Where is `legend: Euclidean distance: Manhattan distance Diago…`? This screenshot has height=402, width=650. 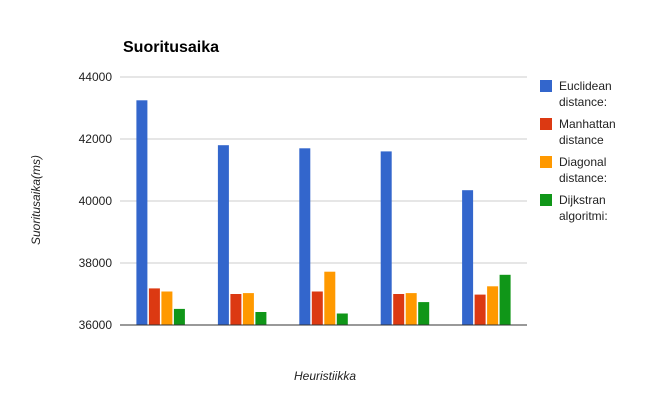 legend: Euclidean distance: Manhattan distance Diago… is located at coordinates (578, 151).